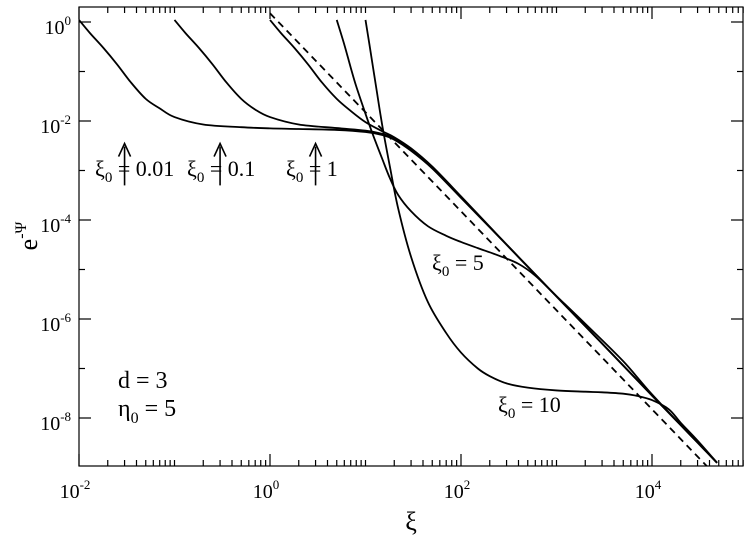 The width and height of the screenshot is (747, 541). I want to click on annotation-xi0-label: ξ0 = 5, so click(458, 265).